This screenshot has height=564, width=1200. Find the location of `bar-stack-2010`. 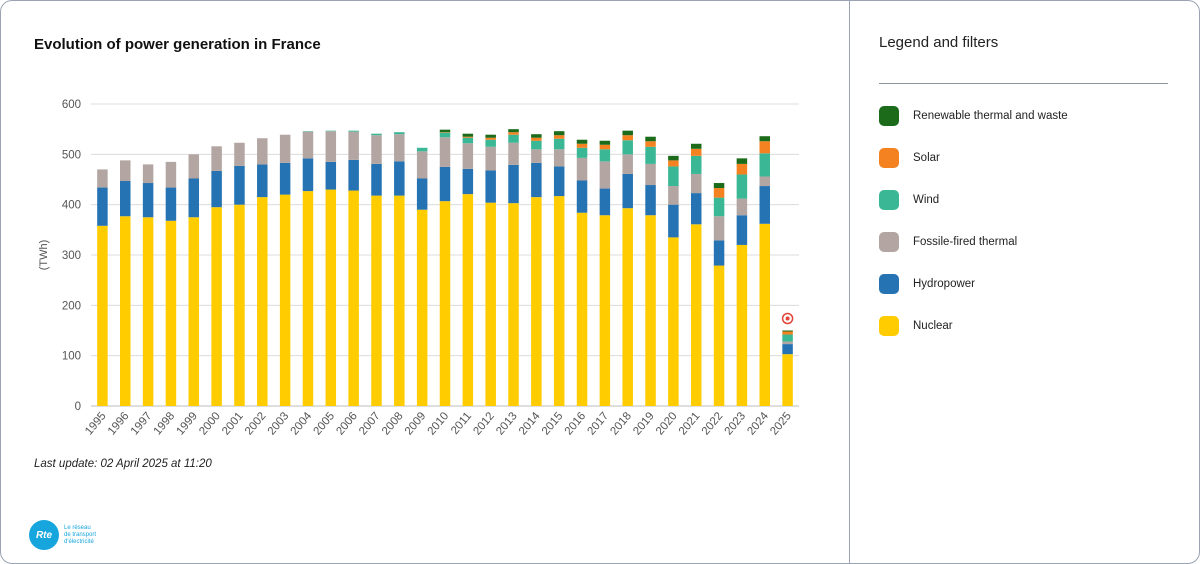

bar-stack-2010 is located at coordinates (445, 267).